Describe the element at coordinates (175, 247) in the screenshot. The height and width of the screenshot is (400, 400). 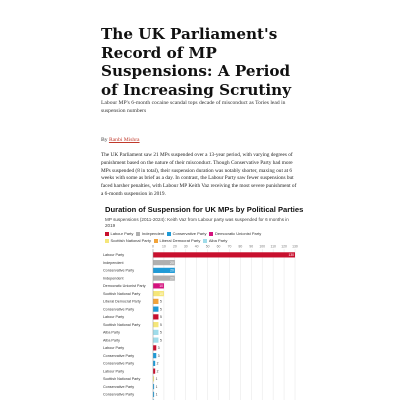
I see `x-tick-label: 20` at that location.